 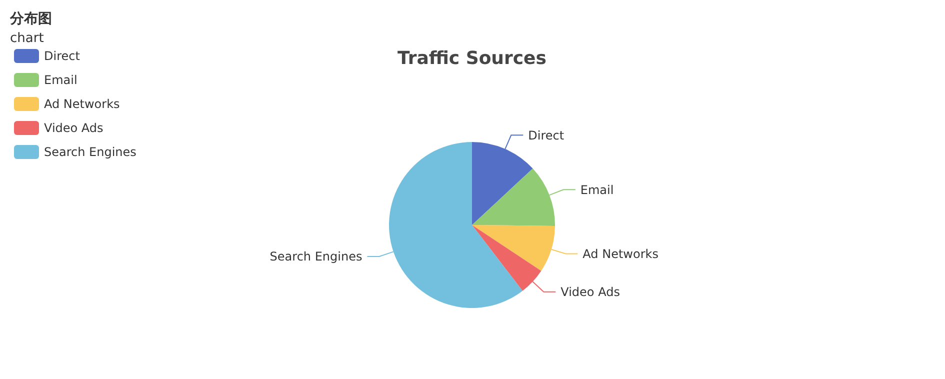 I want to click on legend-label: Search Engines, so click(x=90, y=152).